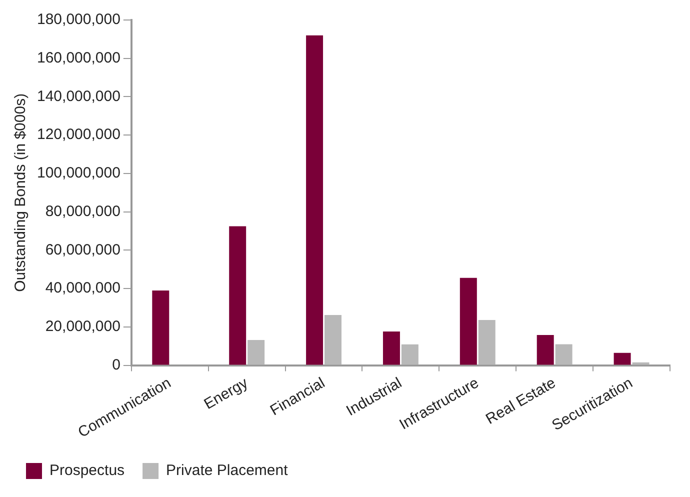 The image size is (690, 497). What do you see at coordinates (78, 19) in the screenshot?
I see `y-tick-label: 180,000,000` at bounding box center [78, 19].